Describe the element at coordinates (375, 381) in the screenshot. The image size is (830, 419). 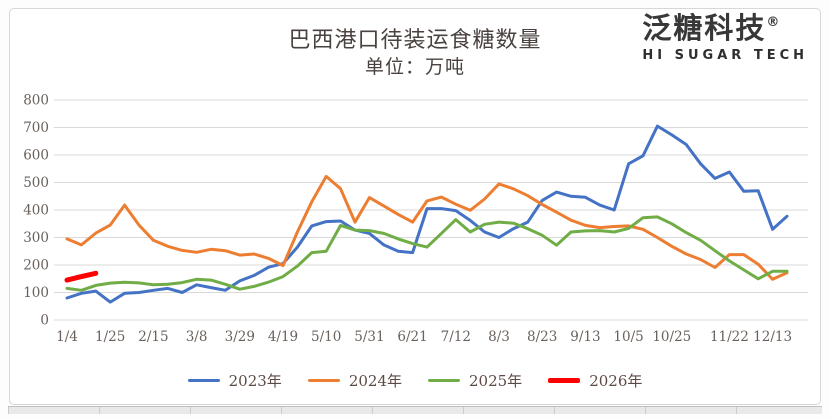
I see `legend-label: 2024年` at that location.